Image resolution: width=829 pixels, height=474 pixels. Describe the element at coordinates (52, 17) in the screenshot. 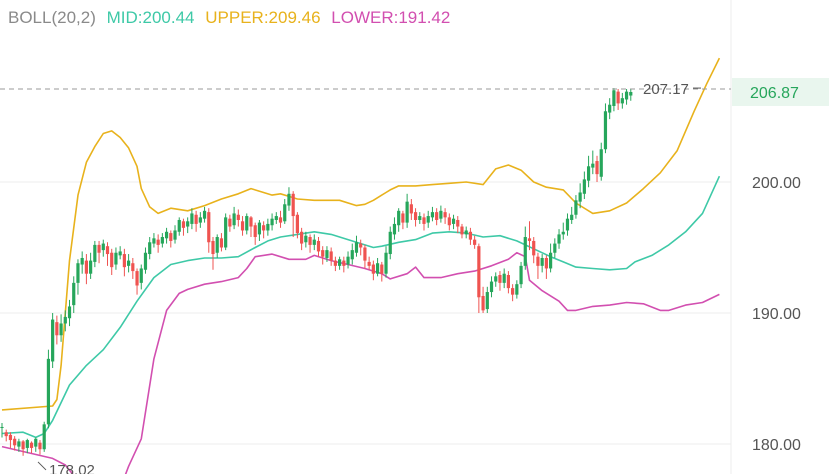

I see `indicator-name: BOLL(20,2)` at that location.